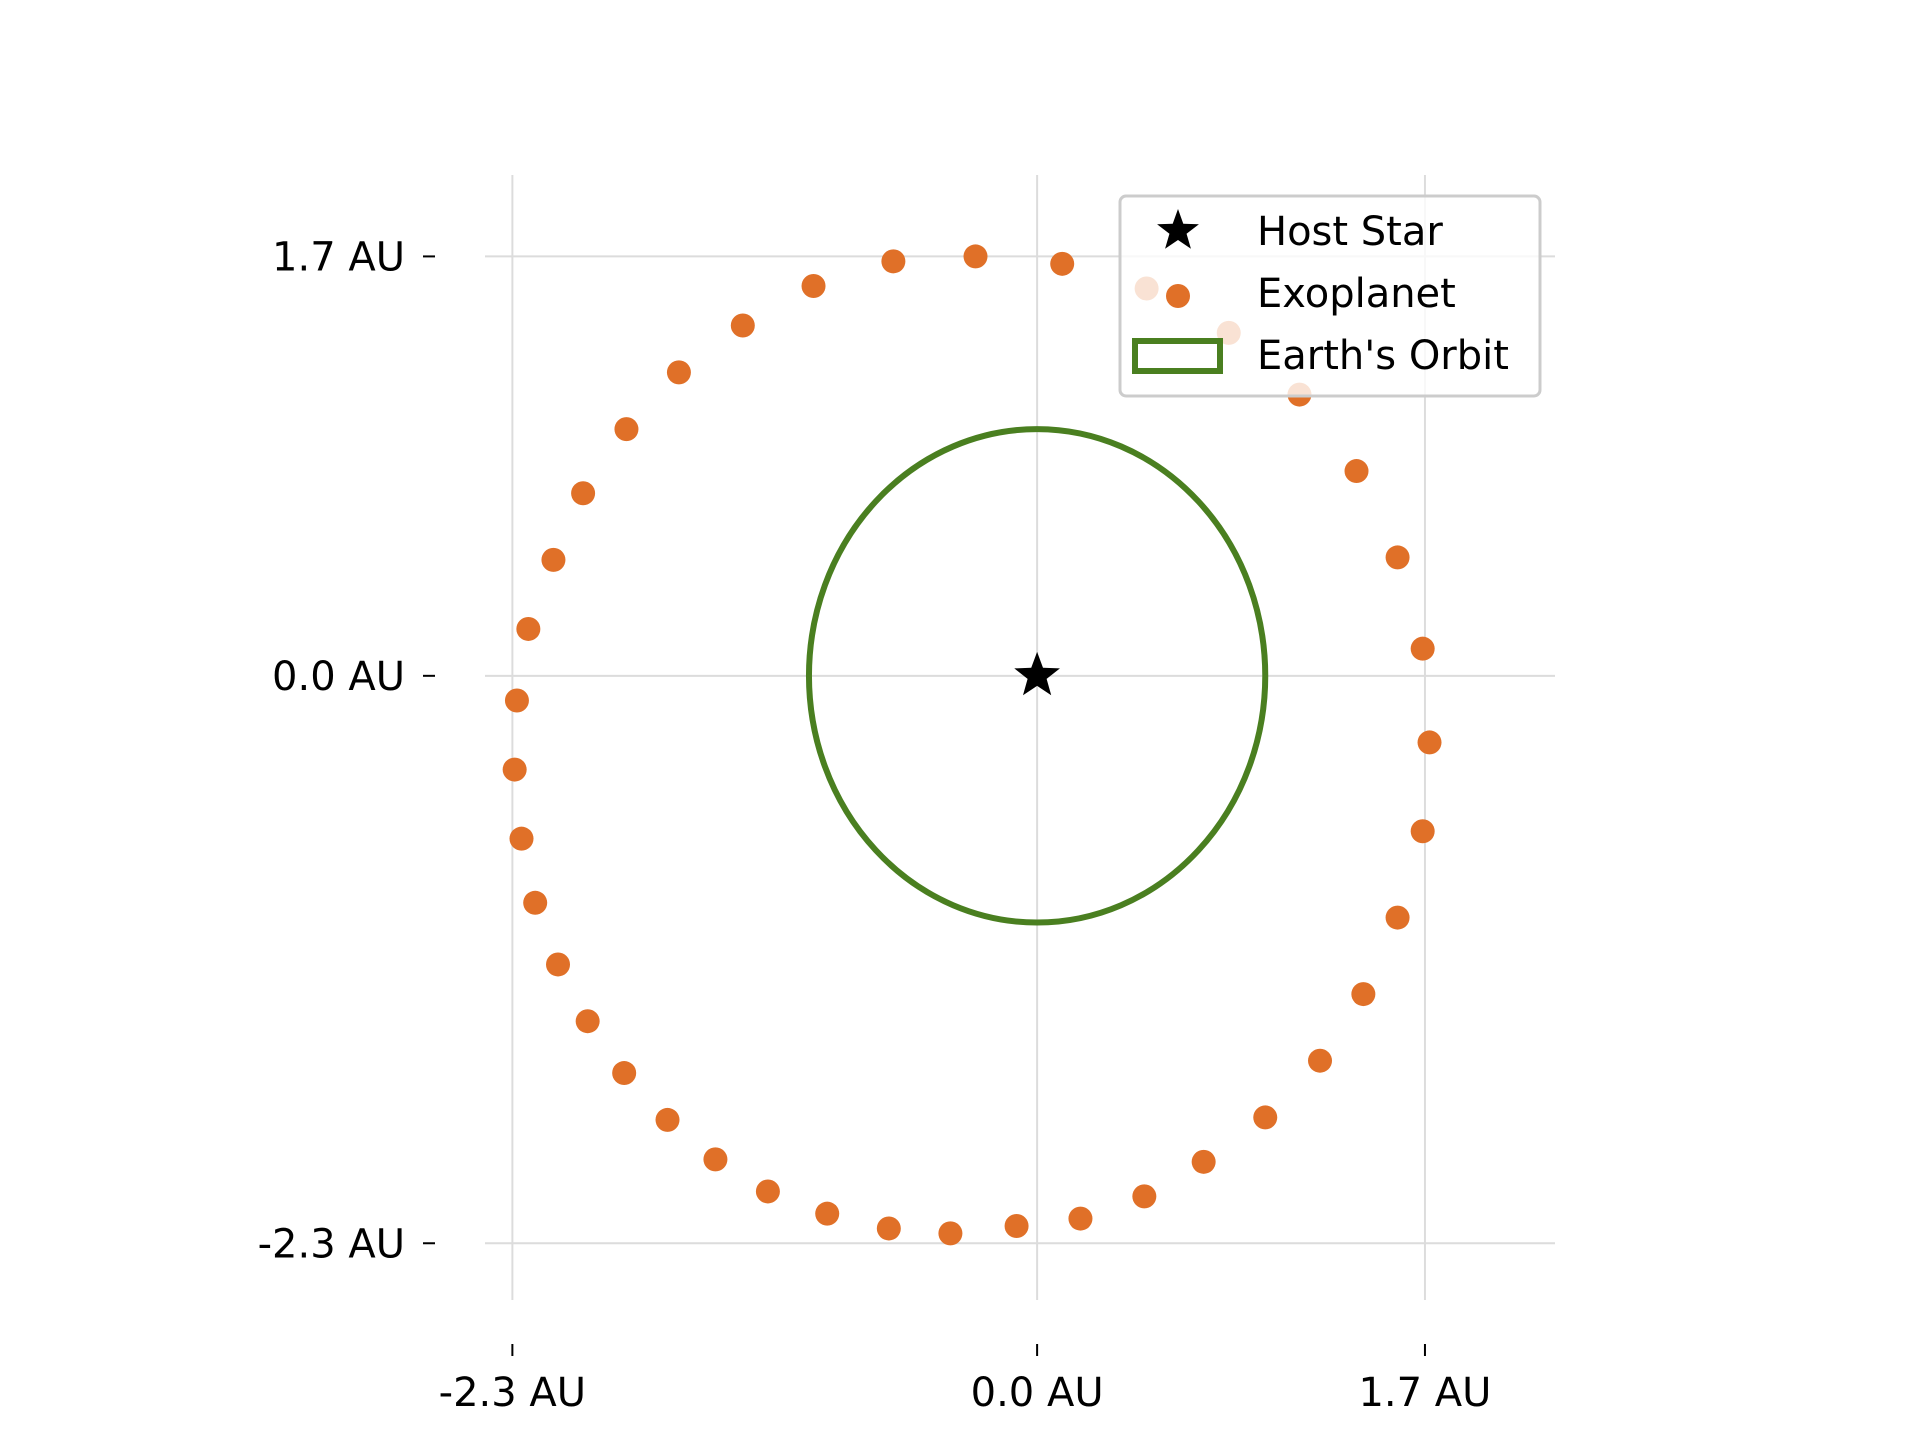 This screenshot has height=1440, width=1920. What do you see at coordinates (1178, 296) in the screenshot?
I see `legend-exoplanet-marker` at bounding box center [1178, 296].